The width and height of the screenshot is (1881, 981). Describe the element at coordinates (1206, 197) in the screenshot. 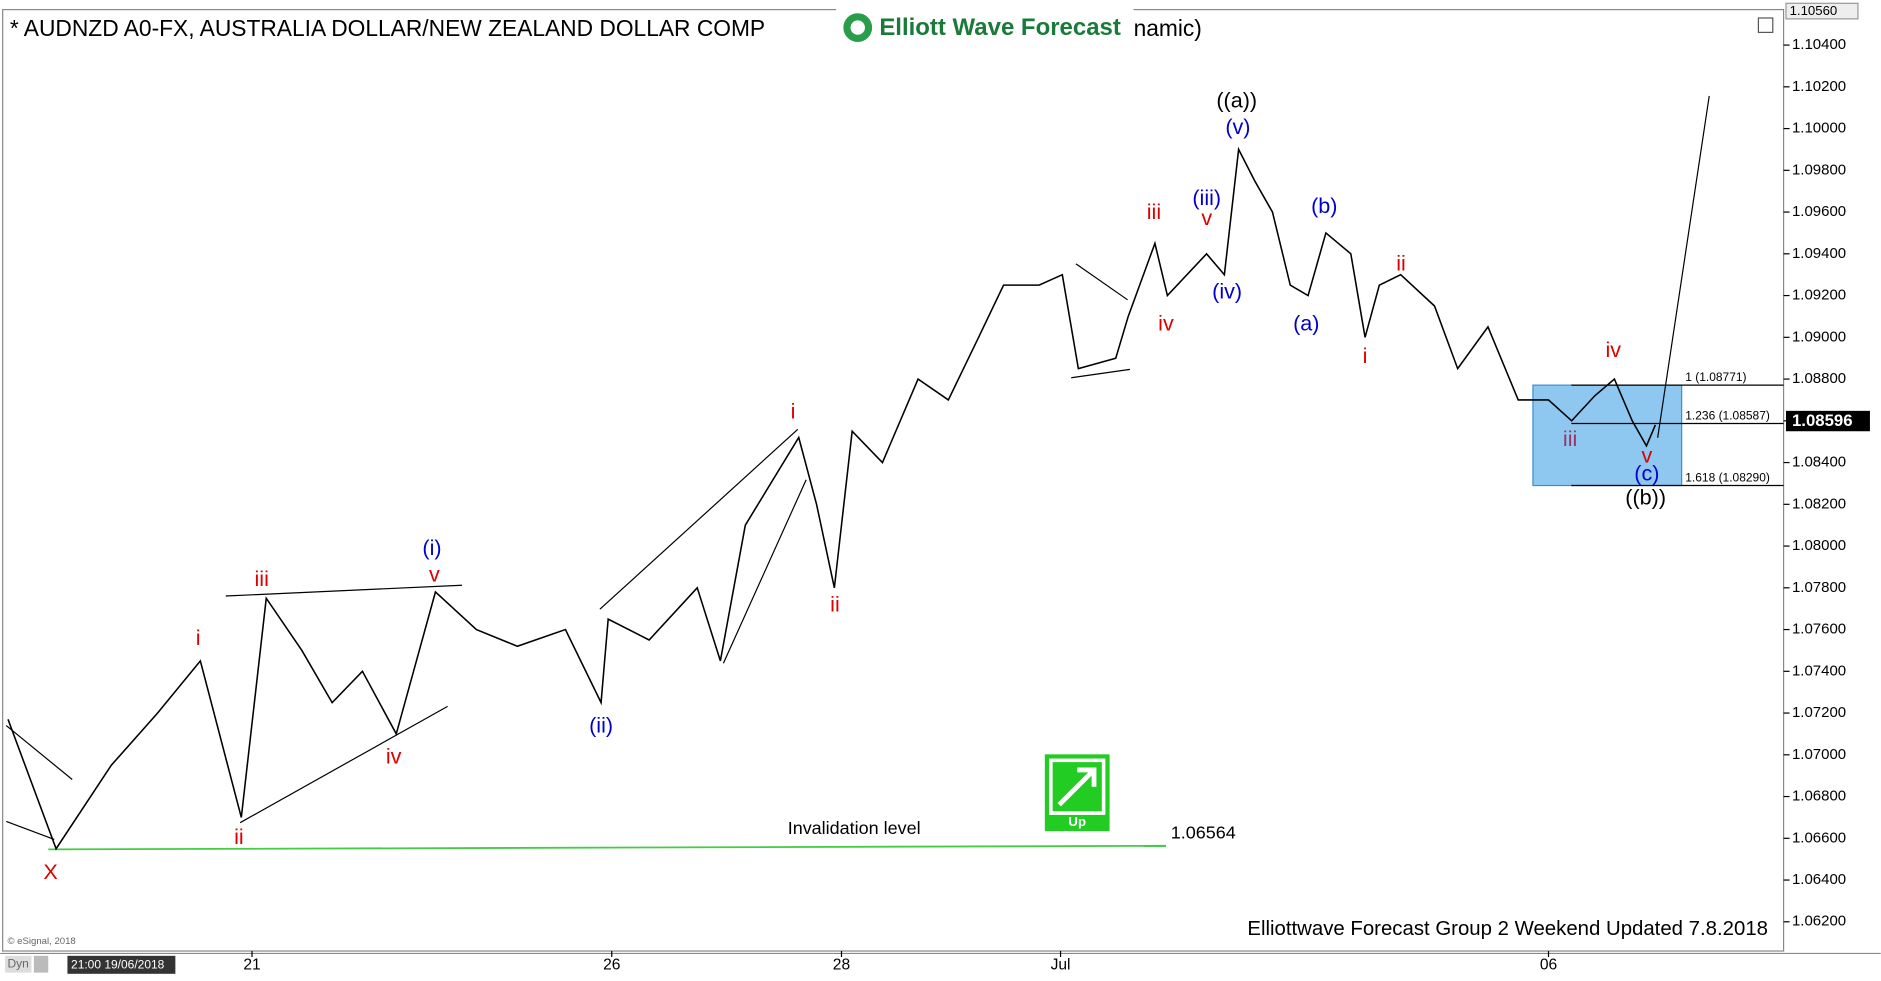

I see `wave-label: (iii)` at that location.